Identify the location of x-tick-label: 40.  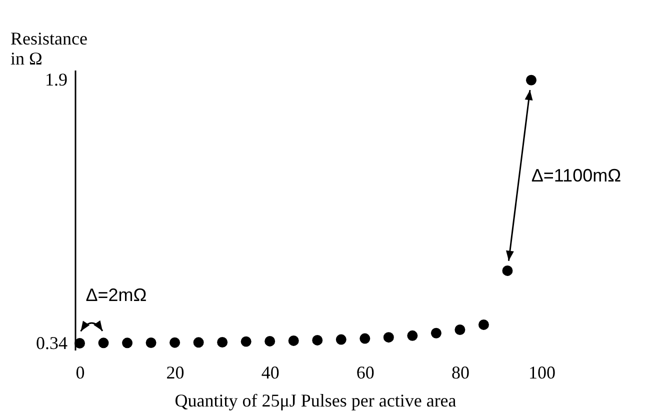
(270, 372).